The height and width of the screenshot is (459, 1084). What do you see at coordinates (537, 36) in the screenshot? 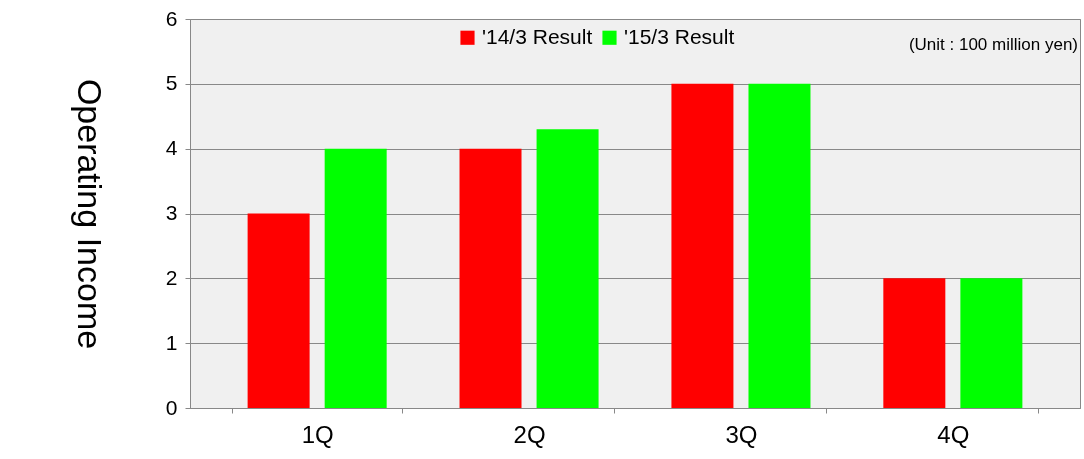
I see `legend-label: '14/3 Result` at bounding box center [537, 36].